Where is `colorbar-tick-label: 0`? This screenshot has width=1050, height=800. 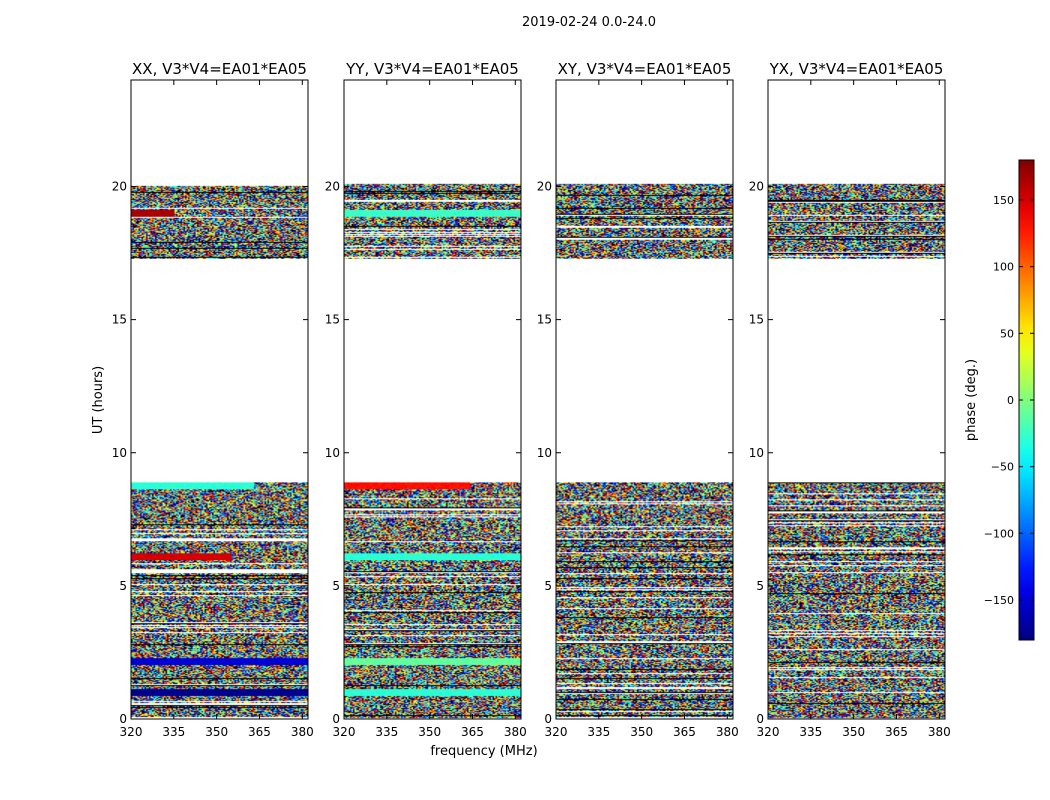
colorbar-tick-label: 0 is located at coordinates (1010, 400).